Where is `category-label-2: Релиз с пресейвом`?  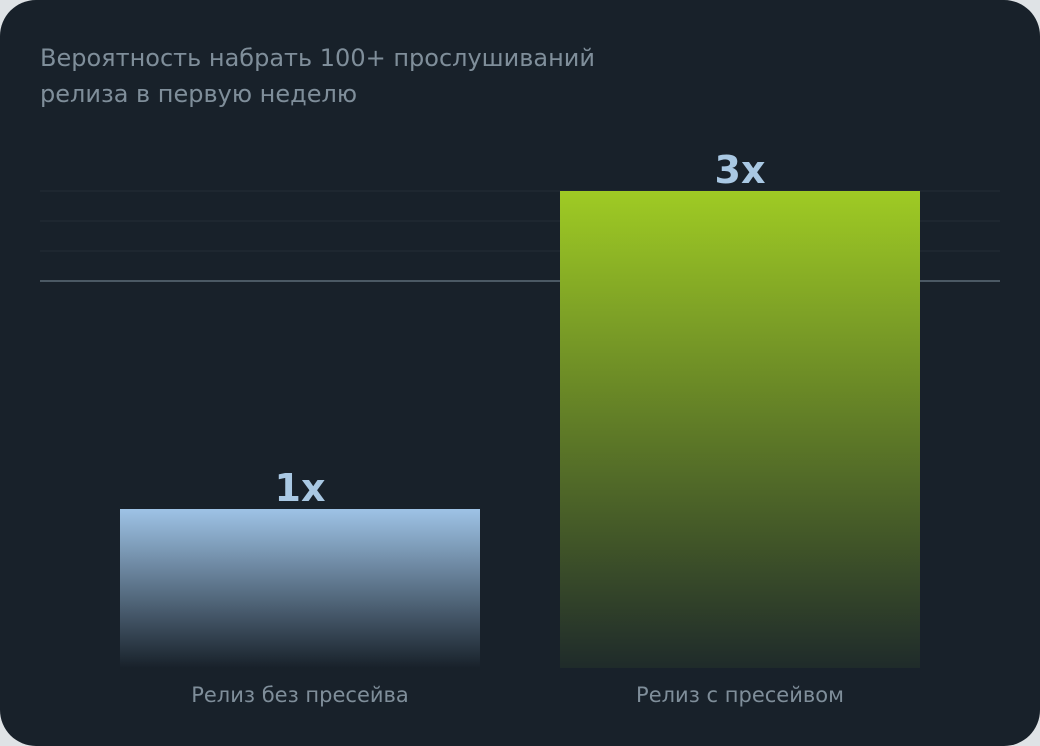
category-label-2: Релиз с пресейвом is located at coordinates (740, 695).